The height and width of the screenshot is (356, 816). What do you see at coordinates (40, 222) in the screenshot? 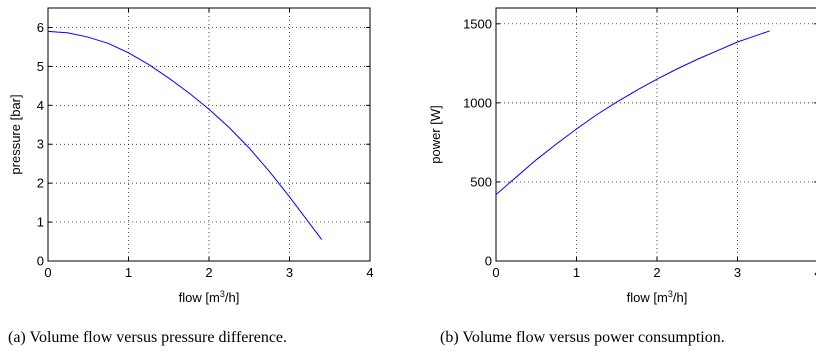
I see `y-tick-label: 1` at bounding box center [40, 222].